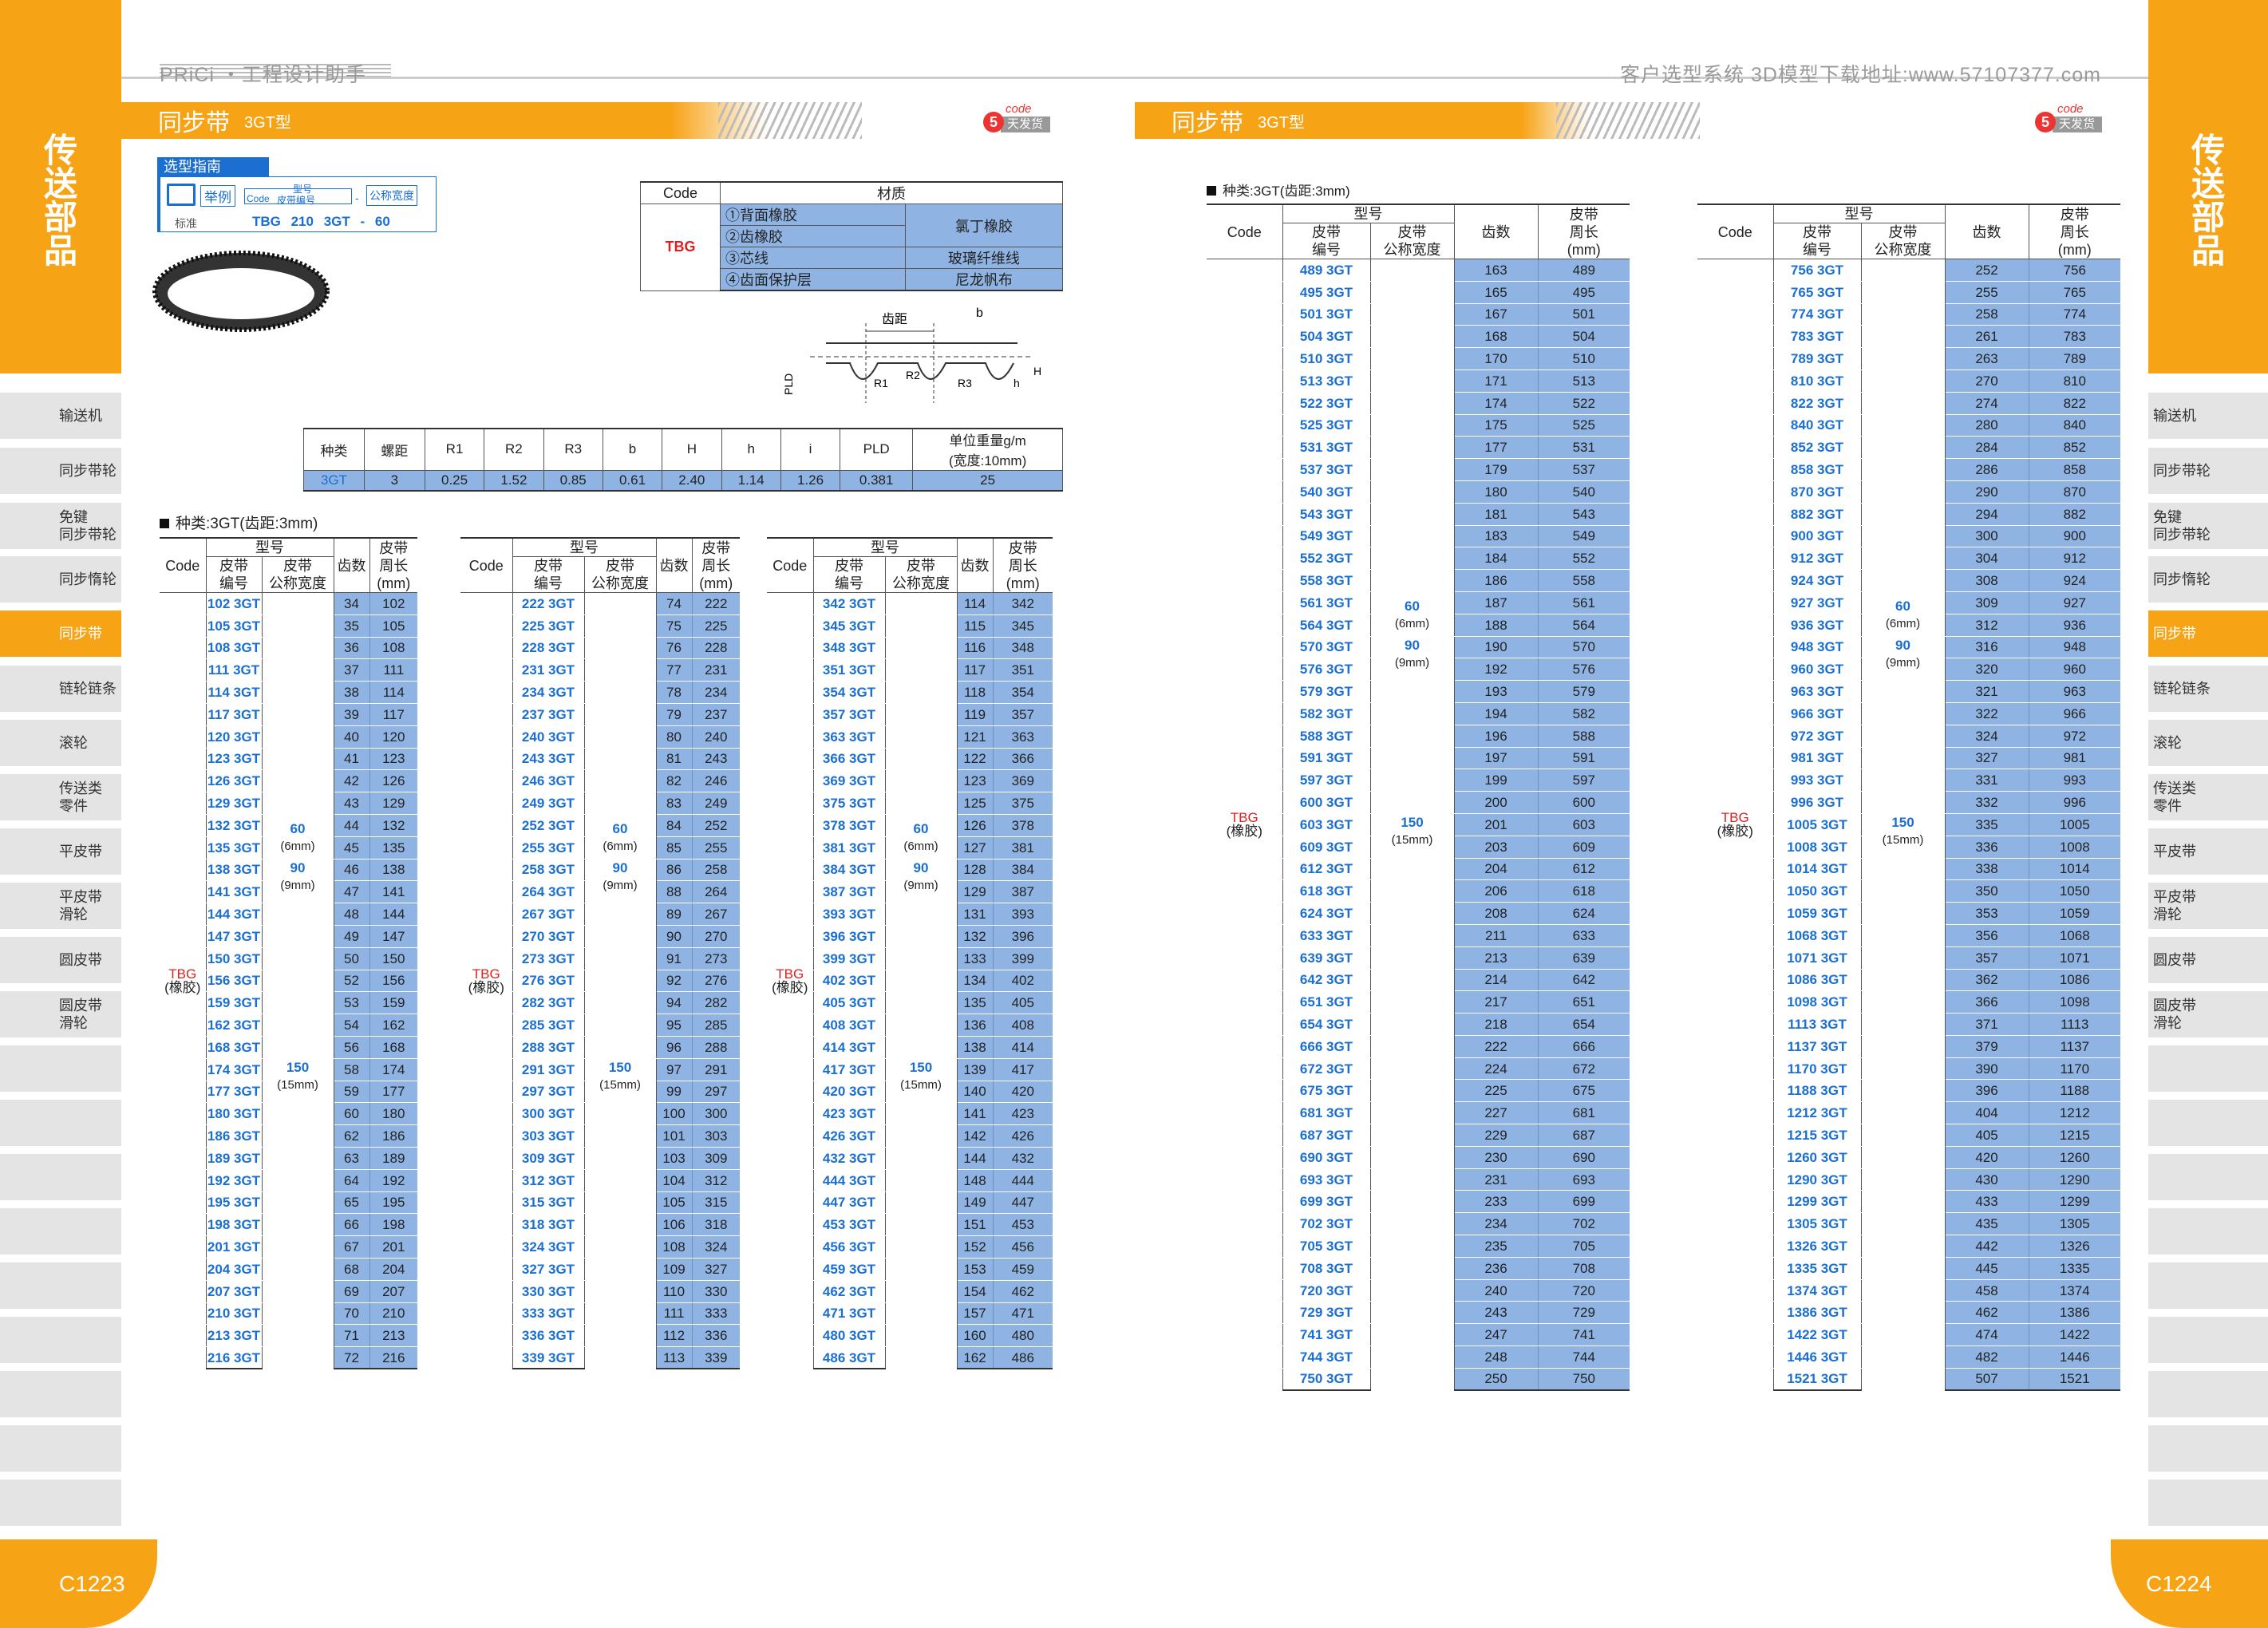 This screenshot has width=2268, height=1628. I want to click on teeth-count: 309, so click(1986, 602).